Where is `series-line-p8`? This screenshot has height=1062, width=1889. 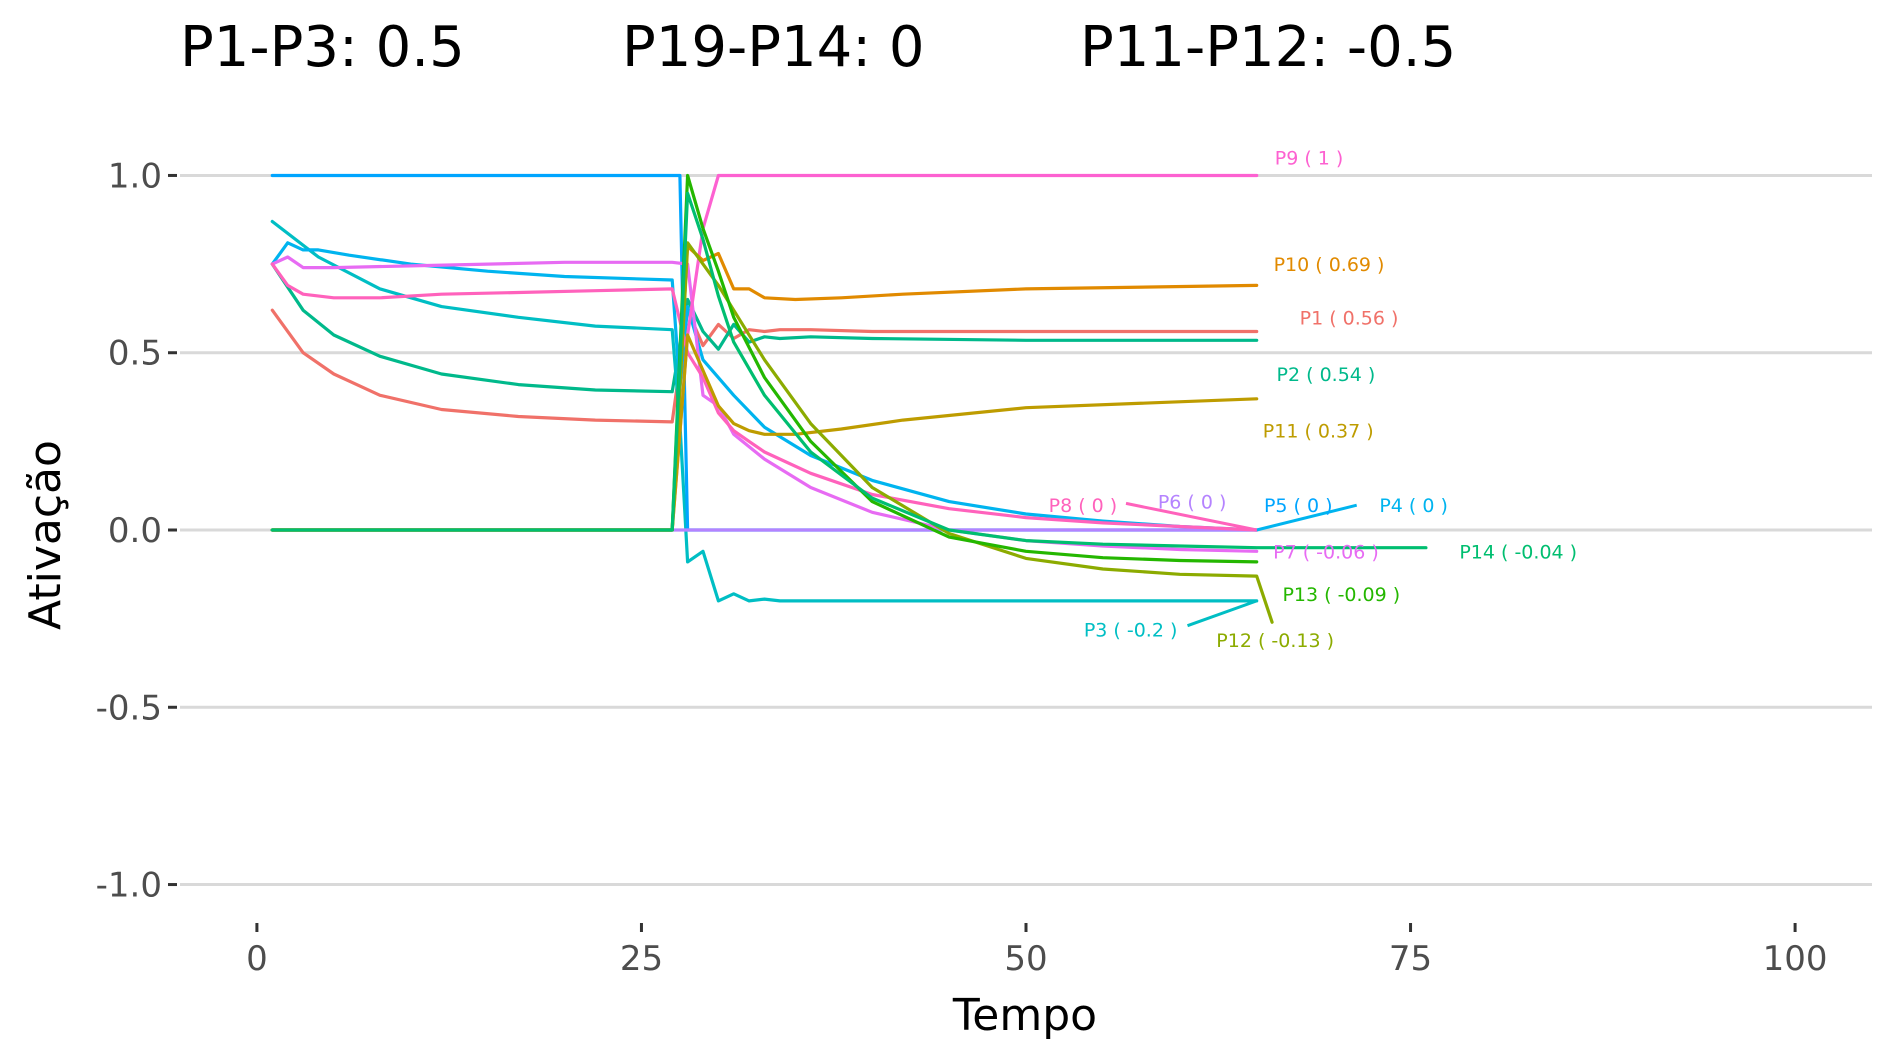 series-line-p8 is located at coordinates (764, 397).